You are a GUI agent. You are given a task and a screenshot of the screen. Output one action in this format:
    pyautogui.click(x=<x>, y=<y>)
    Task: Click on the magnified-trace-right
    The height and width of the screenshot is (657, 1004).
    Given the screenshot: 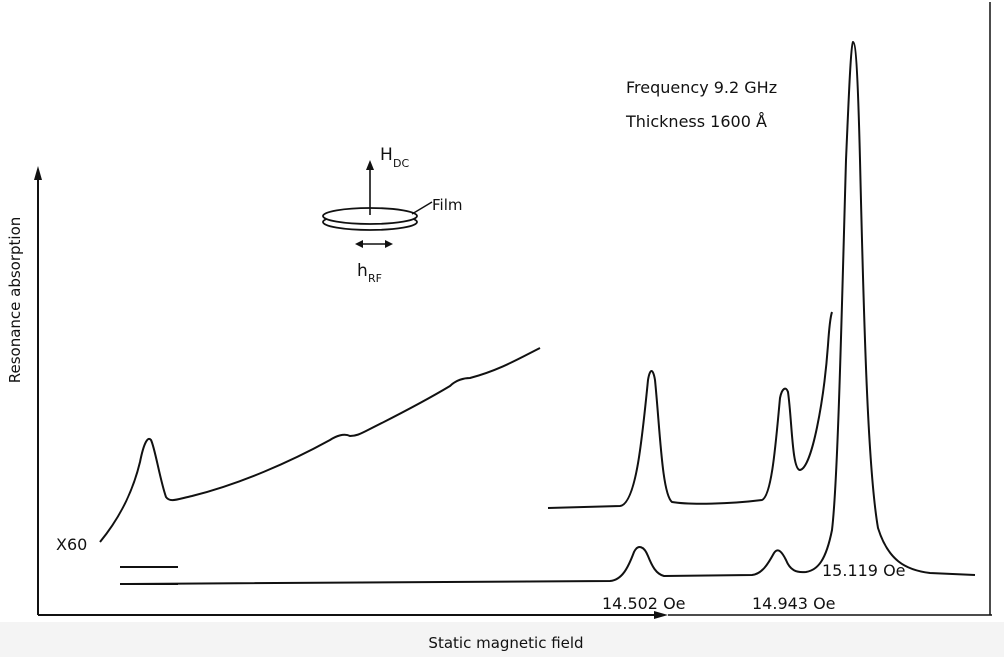 What is the action you would take?
    pyautogui.click(x=690, y=410)
    